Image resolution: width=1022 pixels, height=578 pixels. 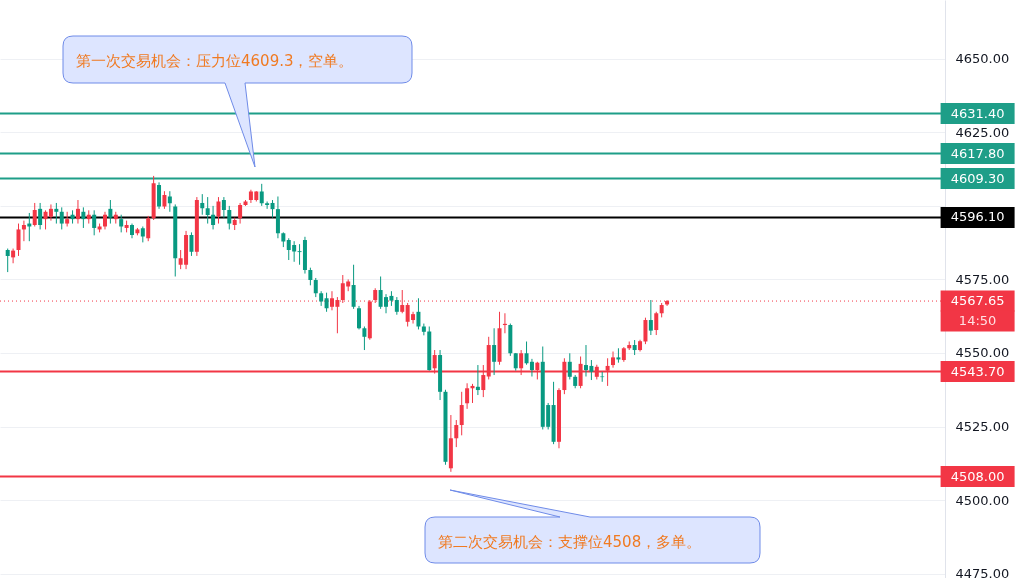 I want to click on annotation: 第二次交易机会：支撑位4508，多单。, so click(x=570, y=542).